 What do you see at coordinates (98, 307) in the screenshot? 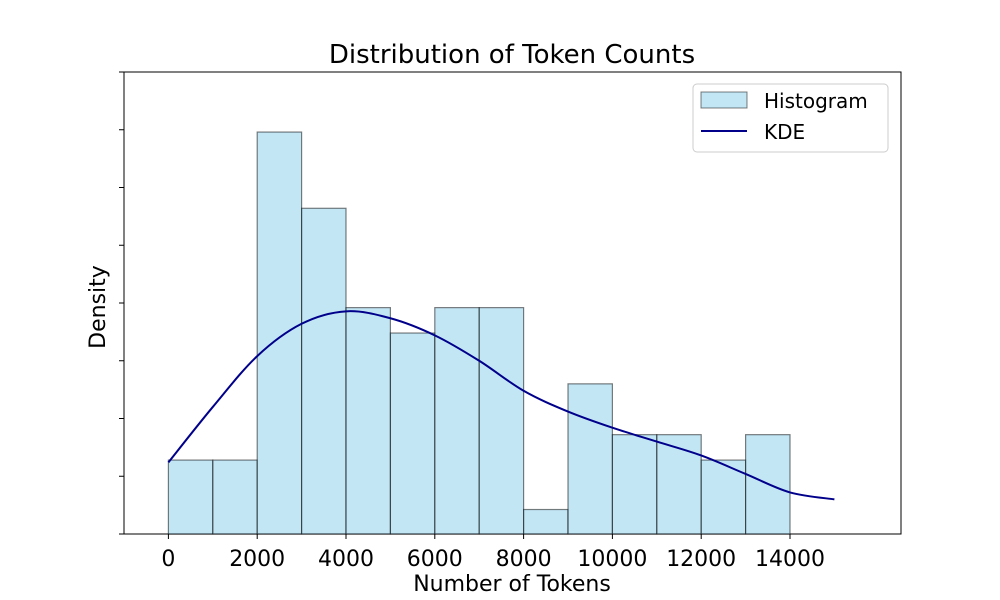
I see `y-axis-label: Density` at bounding box center [98, 307].